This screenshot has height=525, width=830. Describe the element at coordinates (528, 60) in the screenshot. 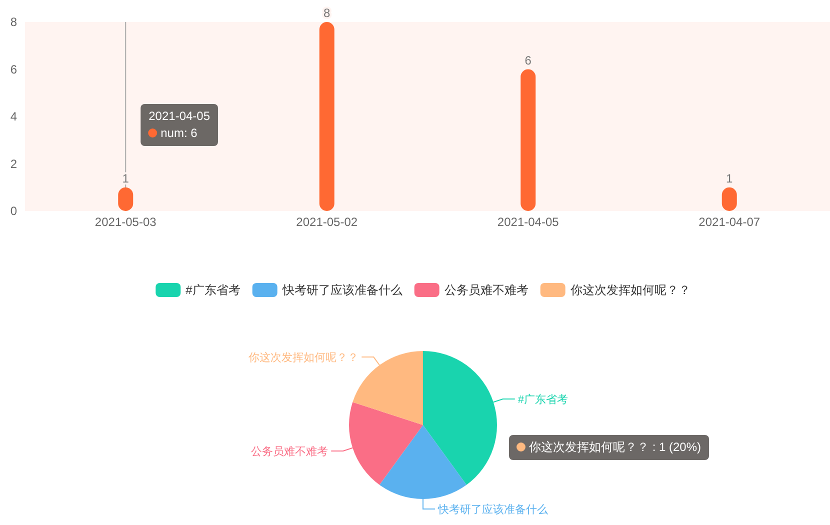

I see `data-label: 6` at that location.